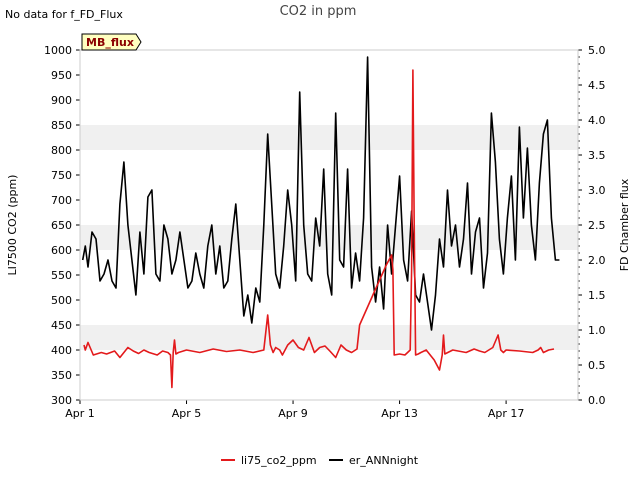 This screenshot has width=640, height=480. I want to click on y2-tick-label: 3.5, so click(597, 155).